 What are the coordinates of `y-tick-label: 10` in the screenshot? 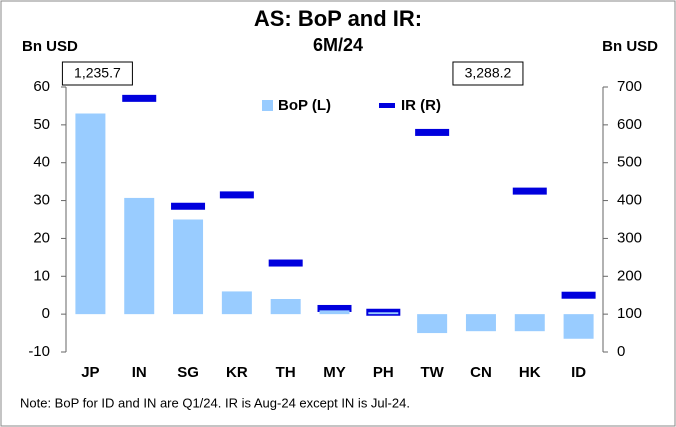 It's located at (41, 275).